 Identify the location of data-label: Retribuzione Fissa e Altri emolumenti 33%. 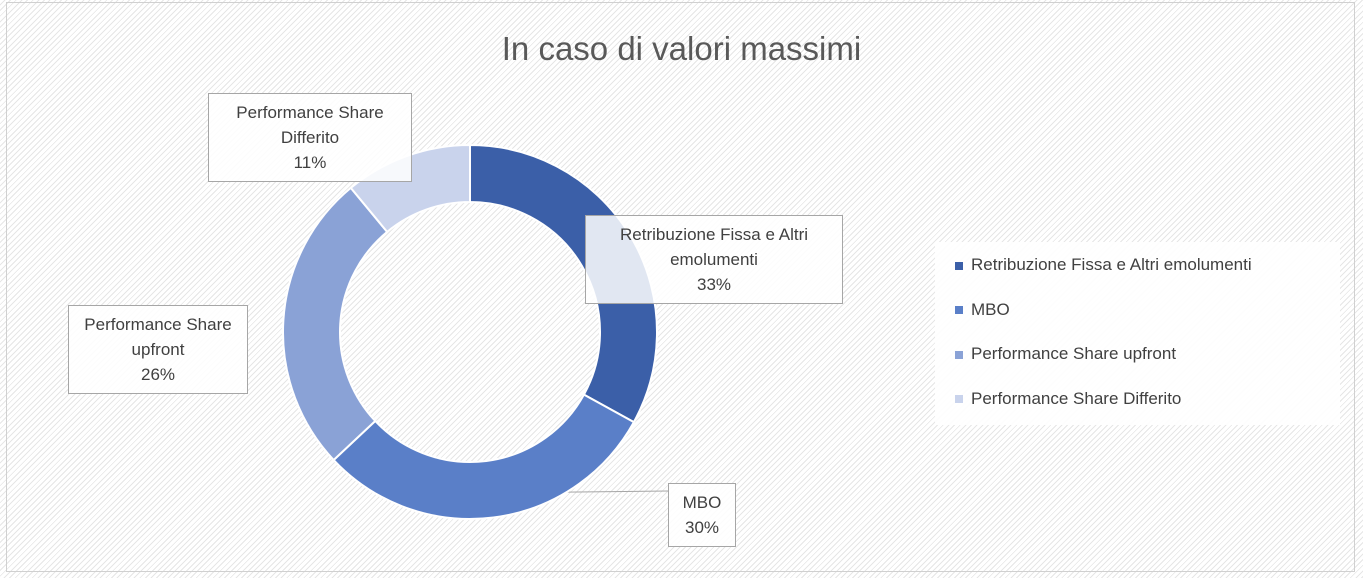
(714, 259).